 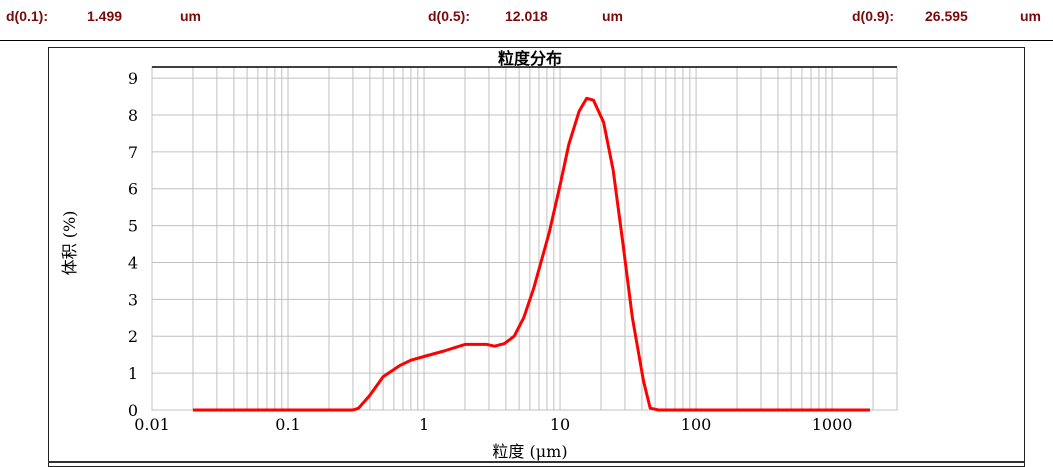 What do you see at coordinates (27, 16) in the screenshot?
I see `d10-label: d(0.1):` at bounding box center [27, 16].